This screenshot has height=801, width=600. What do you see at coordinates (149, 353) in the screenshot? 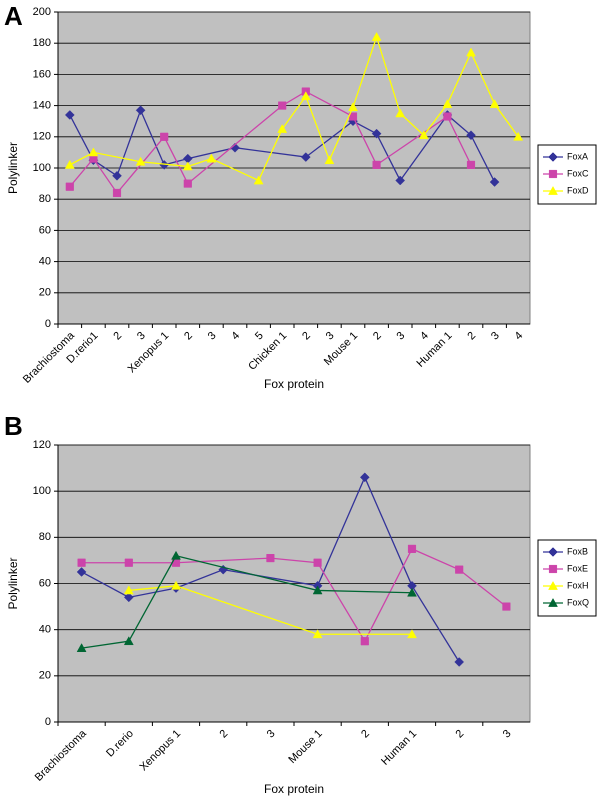
I see `x-tick-label: Xenopus 1` at bounding box center [149, 353].